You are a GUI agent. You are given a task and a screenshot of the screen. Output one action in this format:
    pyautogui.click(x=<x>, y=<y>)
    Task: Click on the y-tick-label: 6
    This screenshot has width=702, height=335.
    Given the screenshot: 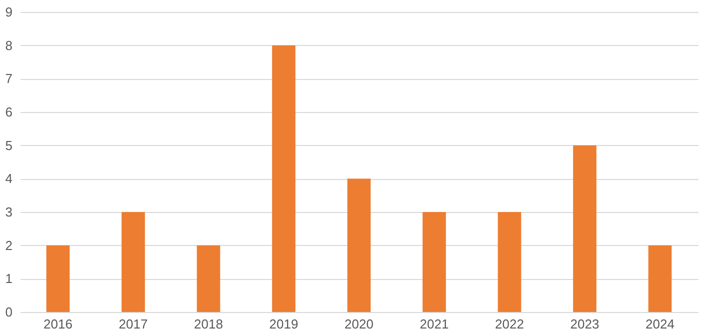 What is the action you would take?
    pyautogui.click(x=8, y=112)
    